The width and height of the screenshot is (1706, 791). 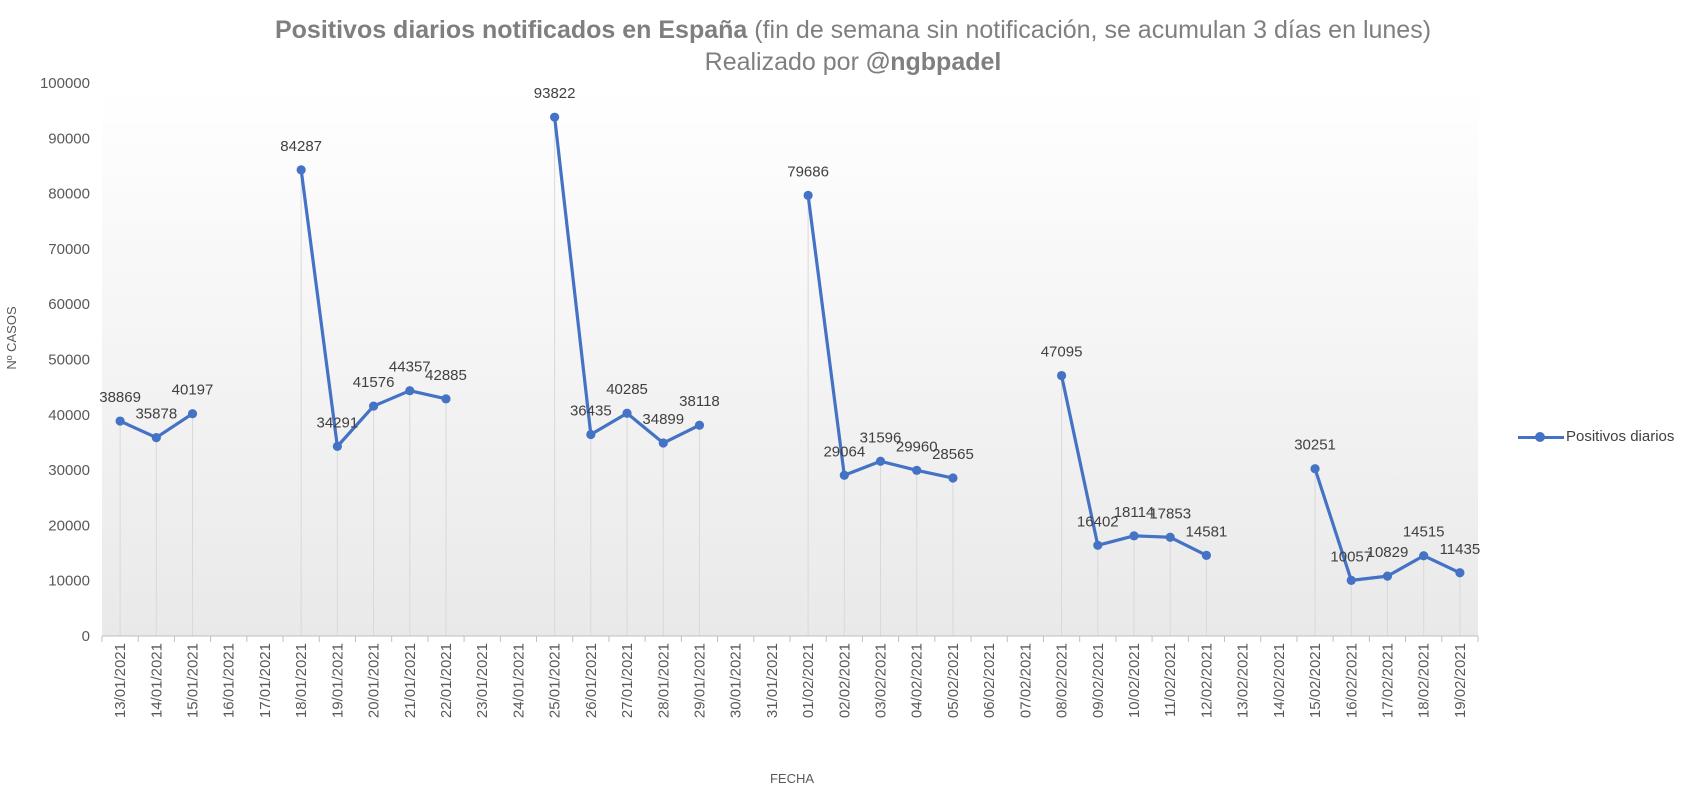 I want to click on x-tick-label: 27/01/2021, so click(x=627, y=680).